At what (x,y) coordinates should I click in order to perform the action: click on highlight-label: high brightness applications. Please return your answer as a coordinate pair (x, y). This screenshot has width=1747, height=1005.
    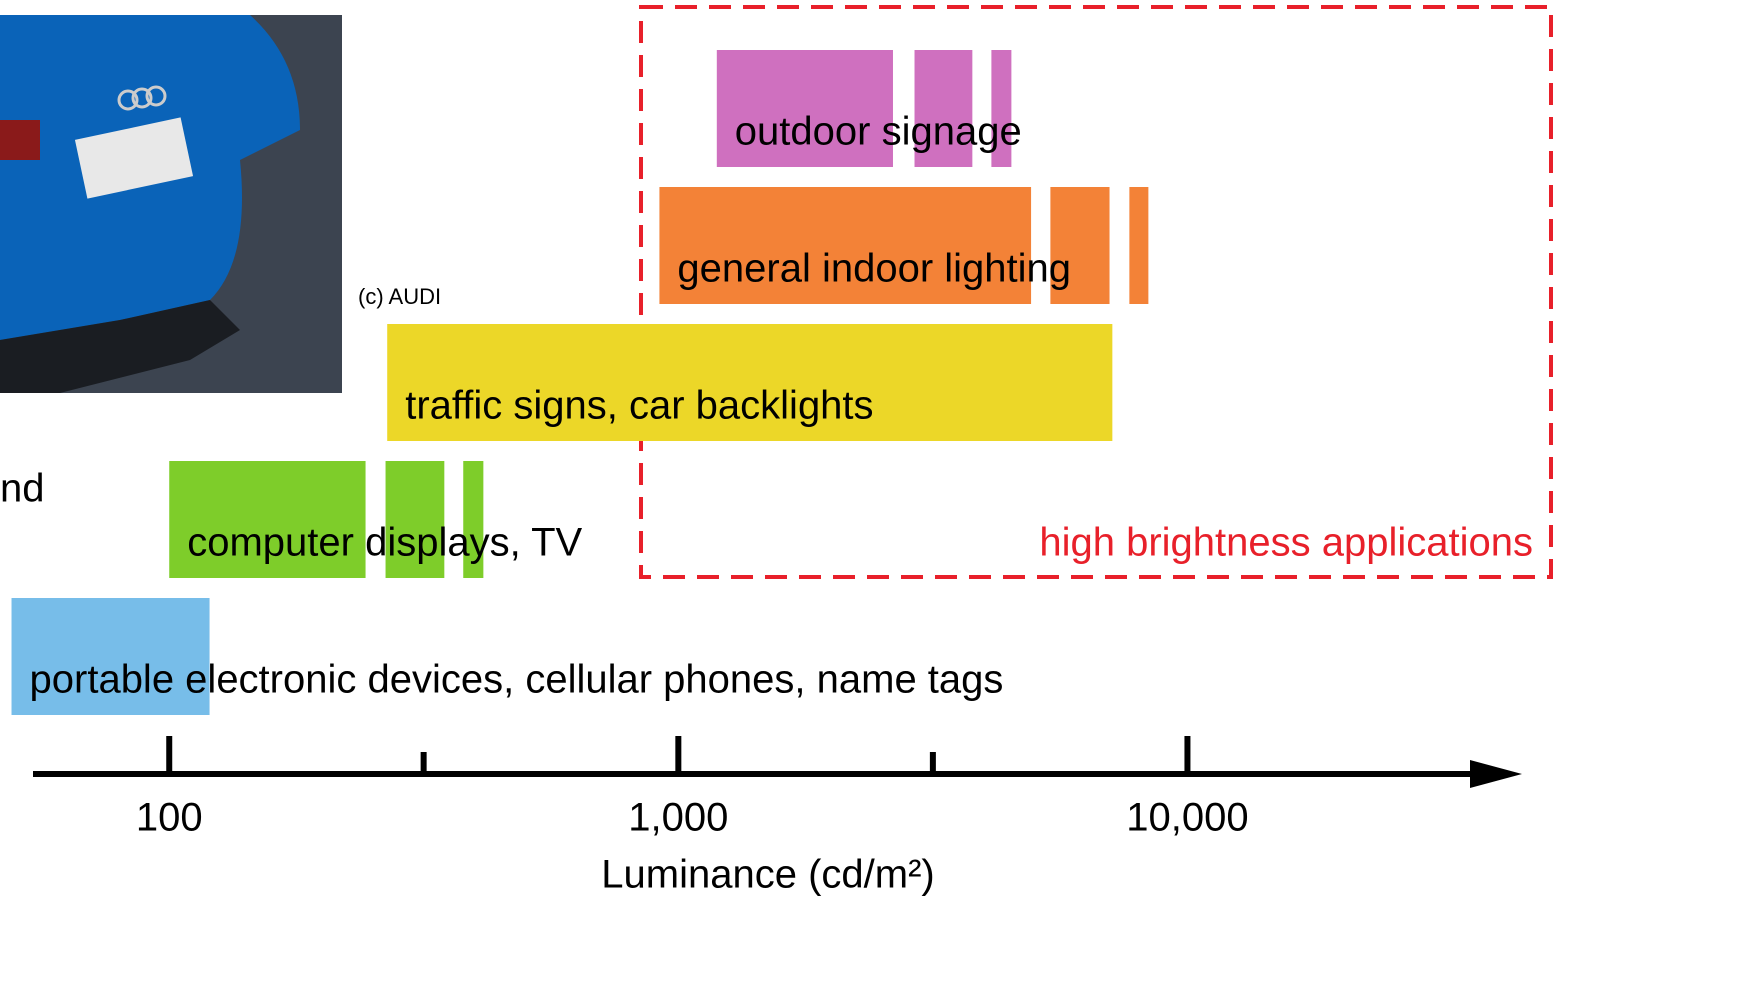
    Looking at the image, I should click on (1286, 543).